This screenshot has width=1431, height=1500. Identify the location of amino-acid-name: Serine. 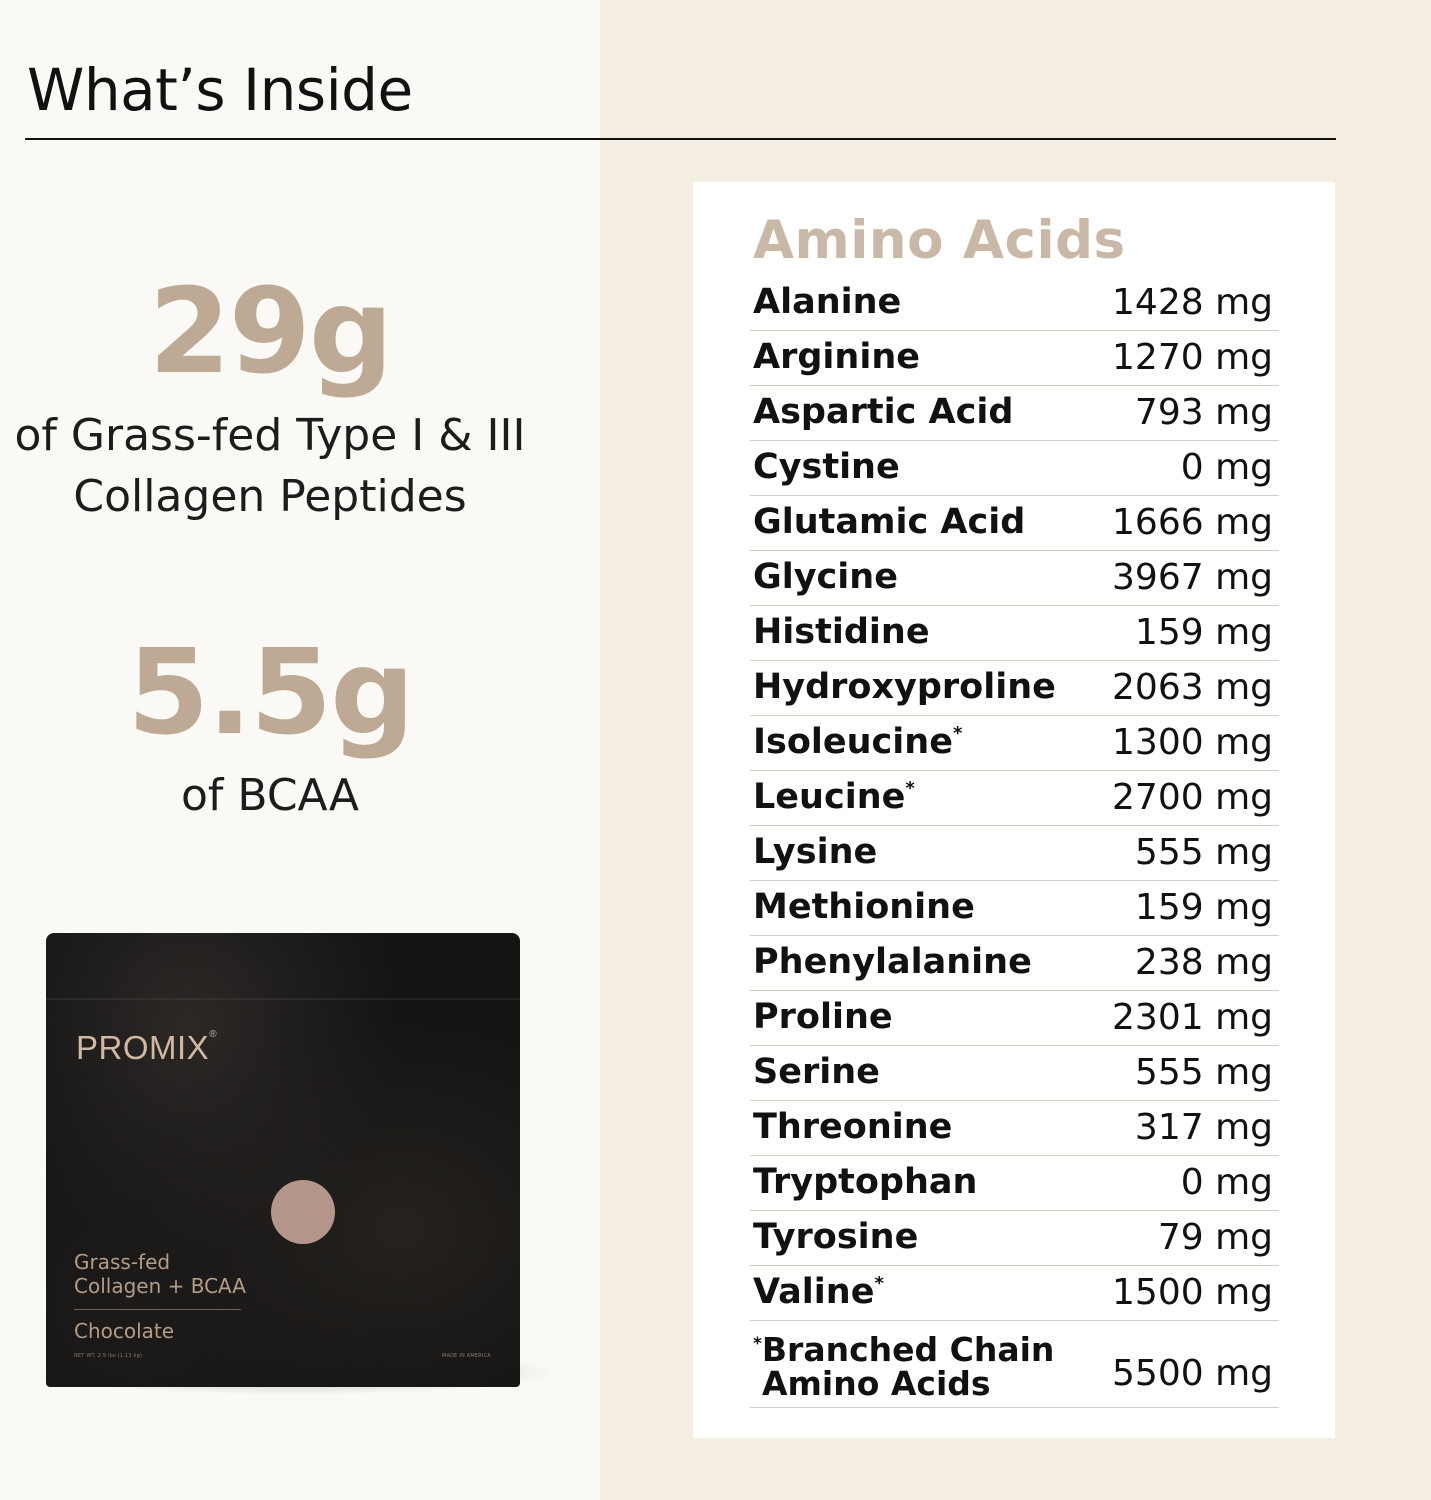
(816, 1072).